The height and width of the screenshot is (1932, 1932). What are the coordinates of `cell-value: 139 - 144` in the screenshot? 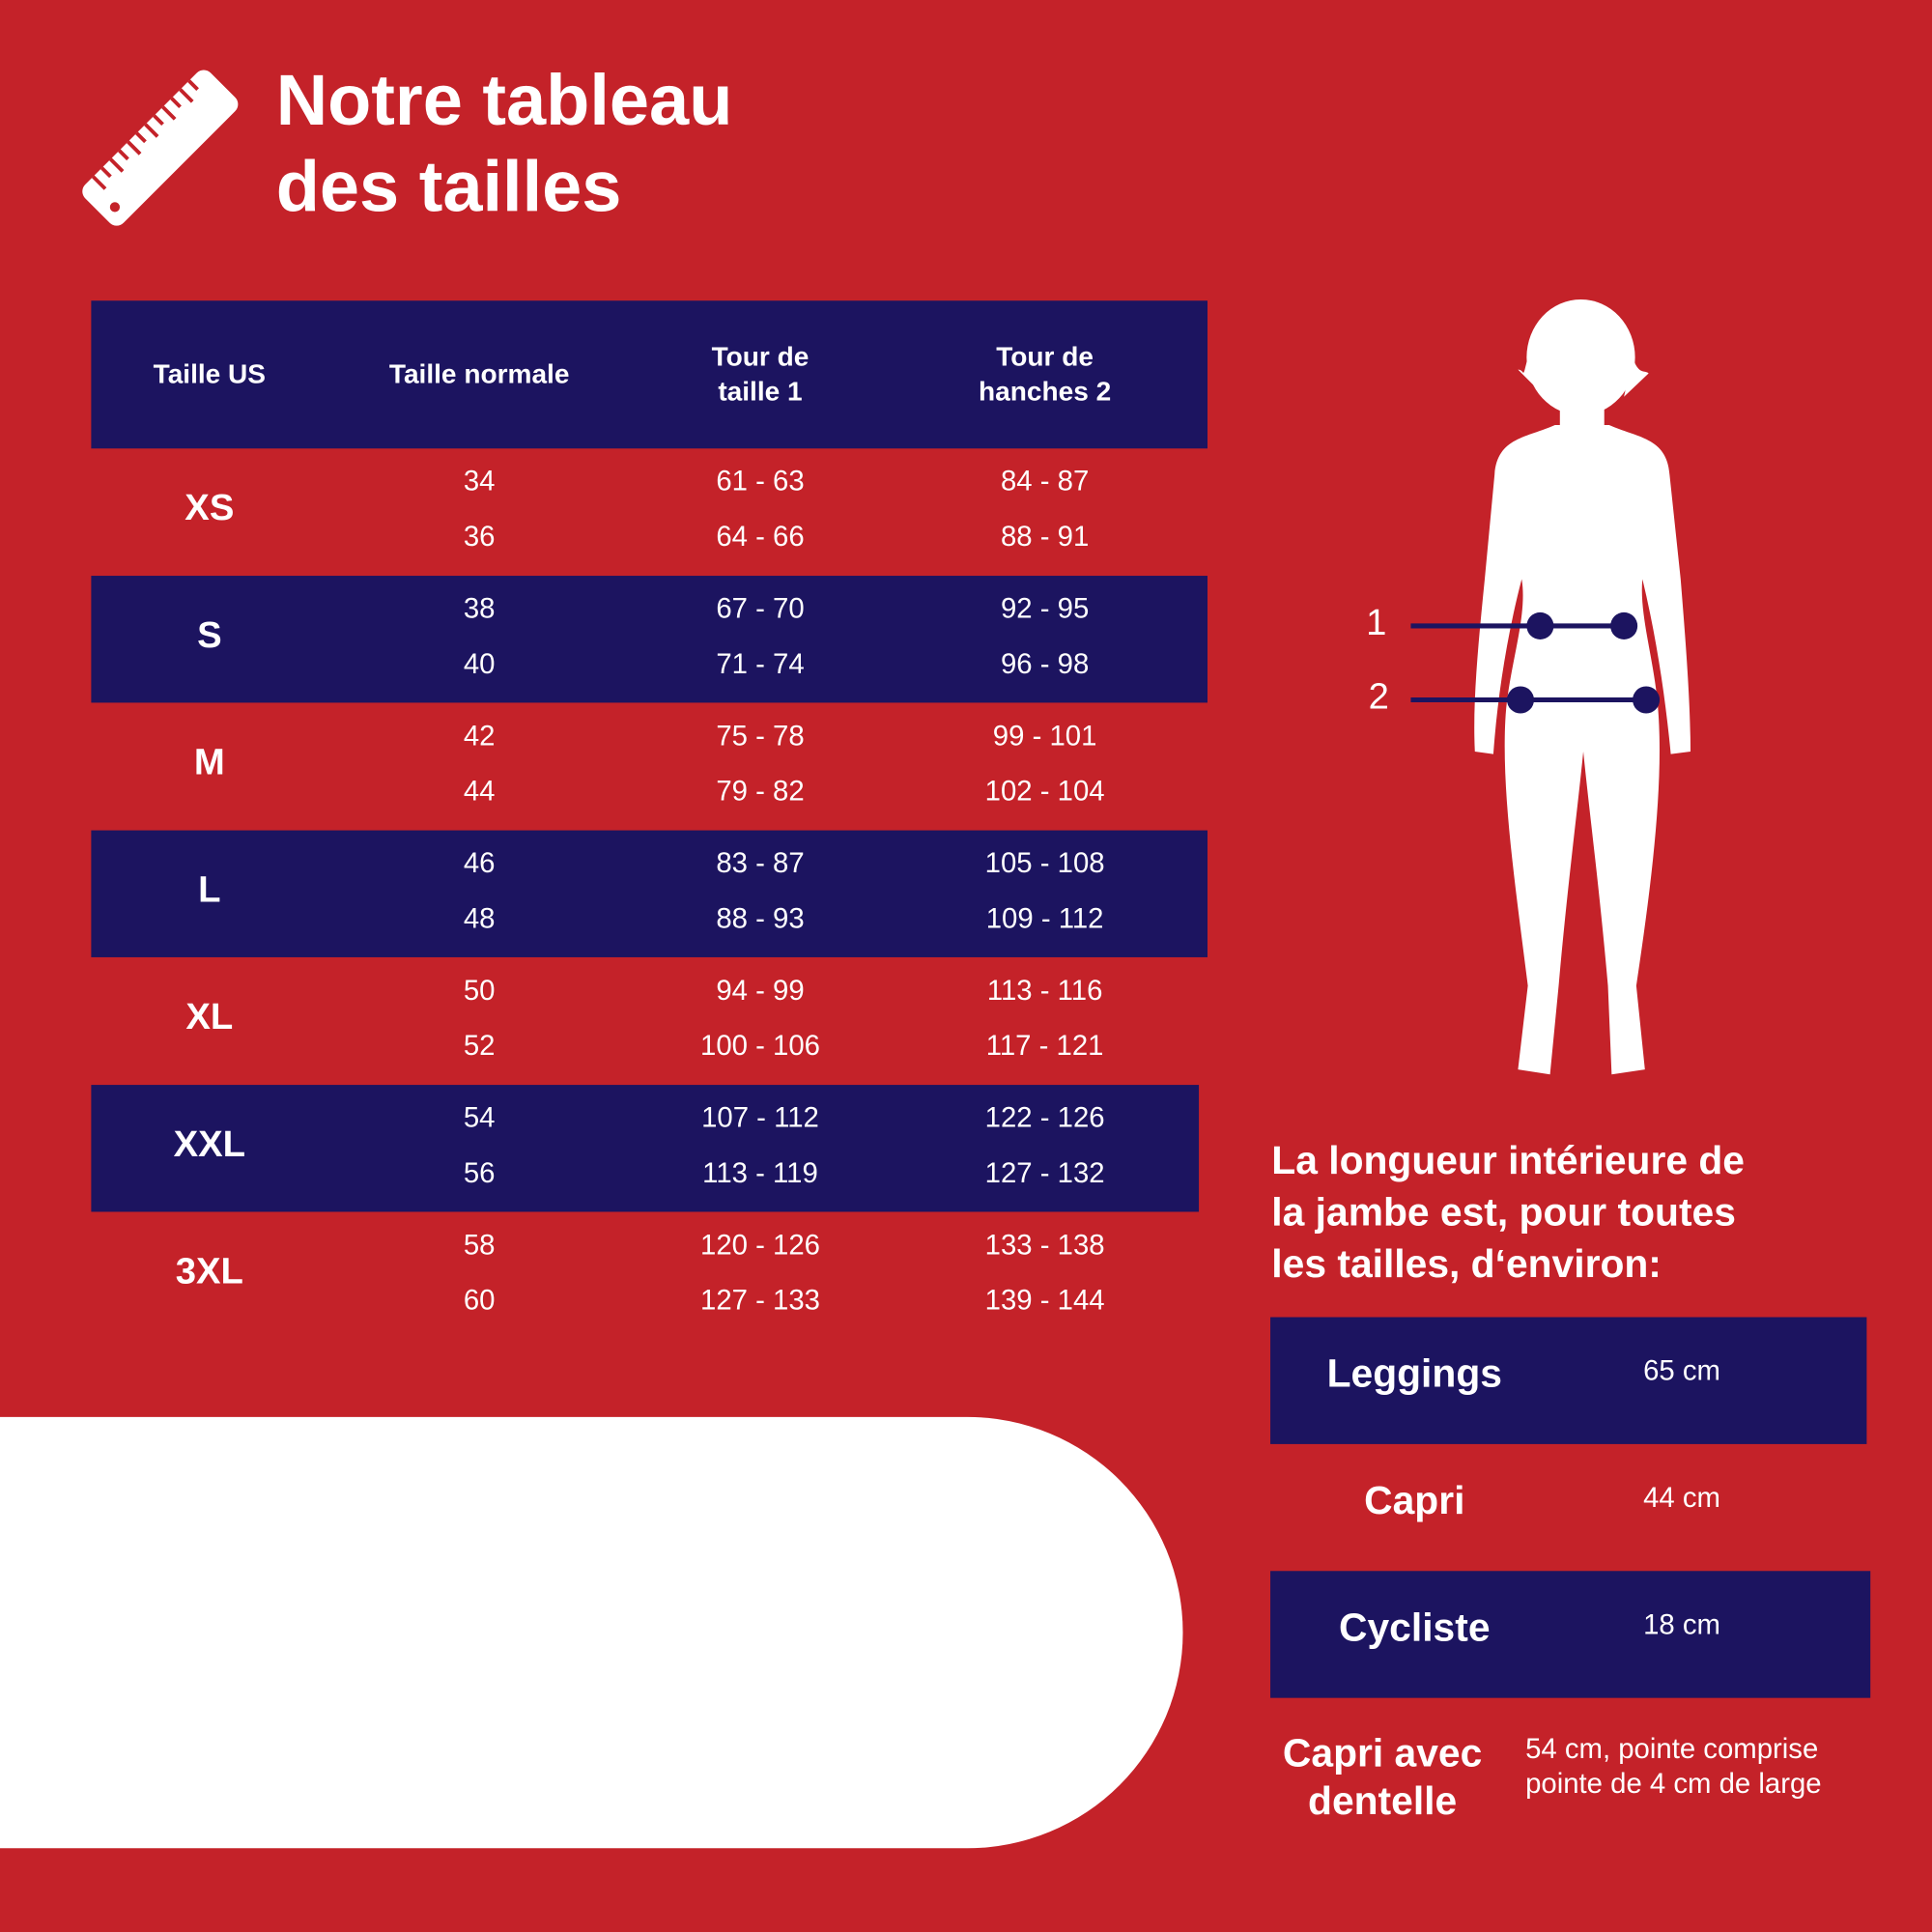 It's located at (1045, 1301).